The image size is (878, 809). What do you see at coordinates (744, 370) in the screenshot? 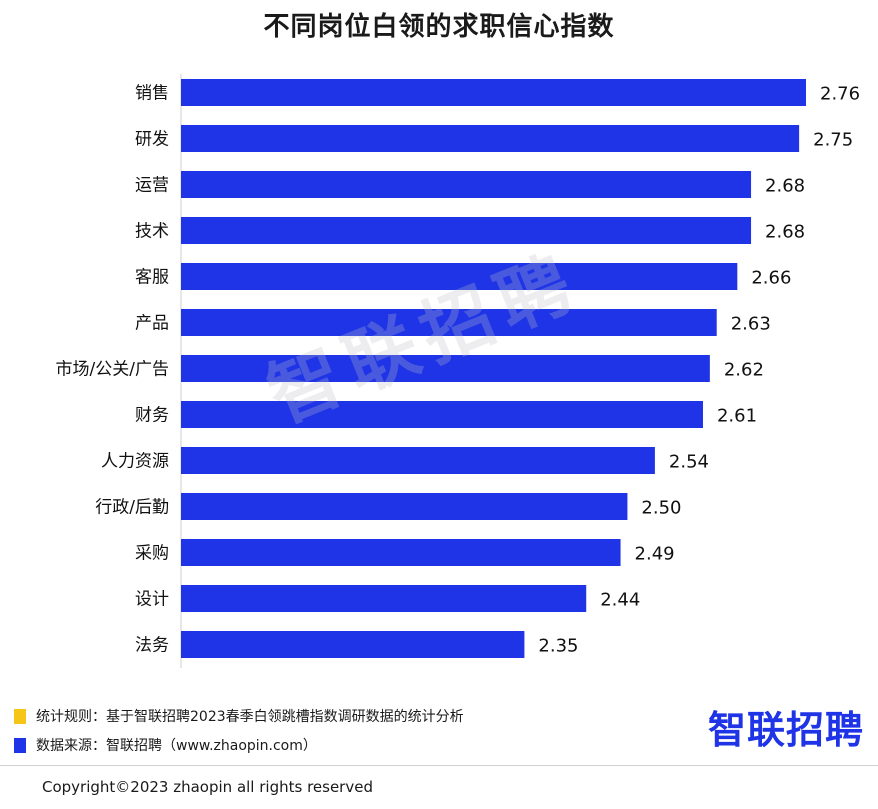
I see `value-label-6: 2.62` at bounding box center [744, 370].